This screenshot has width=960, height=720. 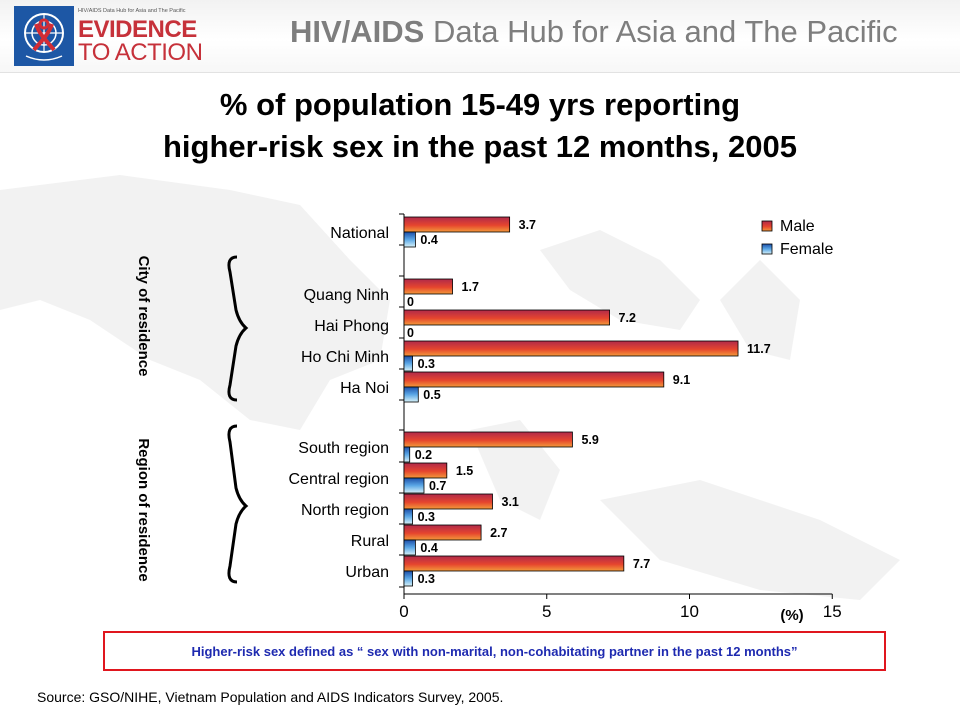 I want to click on un-emblem-icon, so click(x=44, y=36).